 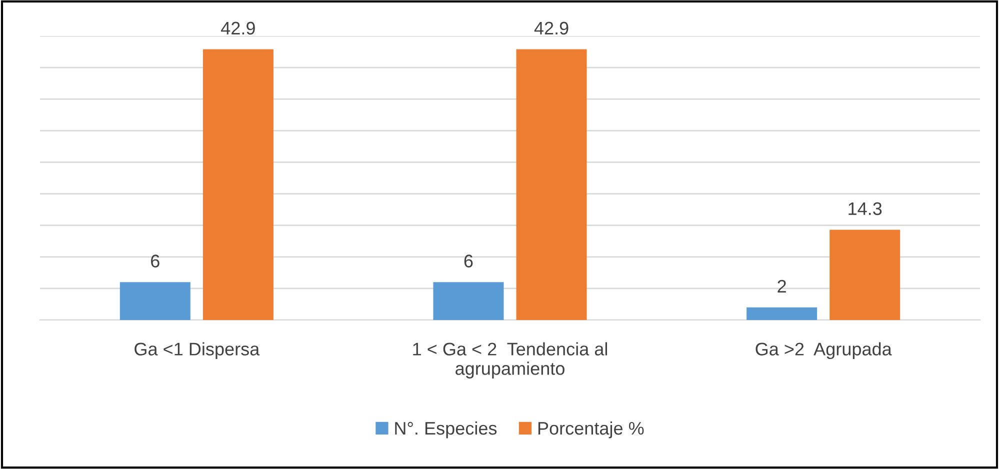 I want to click on x-tick-label: Ga >2 Agrupada, so click(x=824, y=351).